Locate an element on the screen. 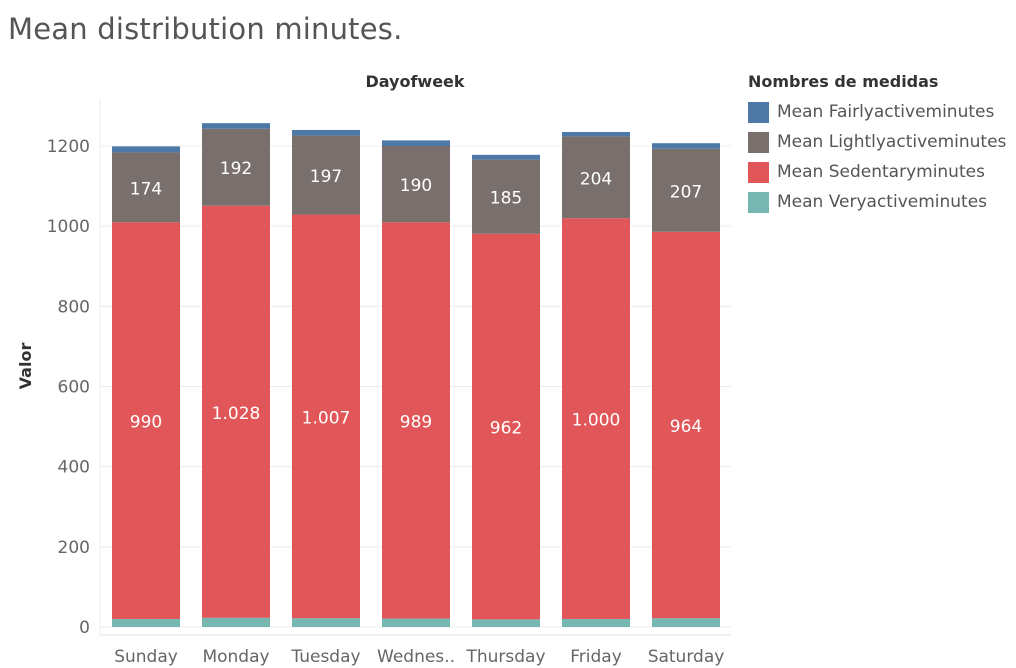 The height and width of the screenshot is (668, 1016). legend-item-sedentary: Mean Sedentaryminutes is located at coordinates (877, 172).